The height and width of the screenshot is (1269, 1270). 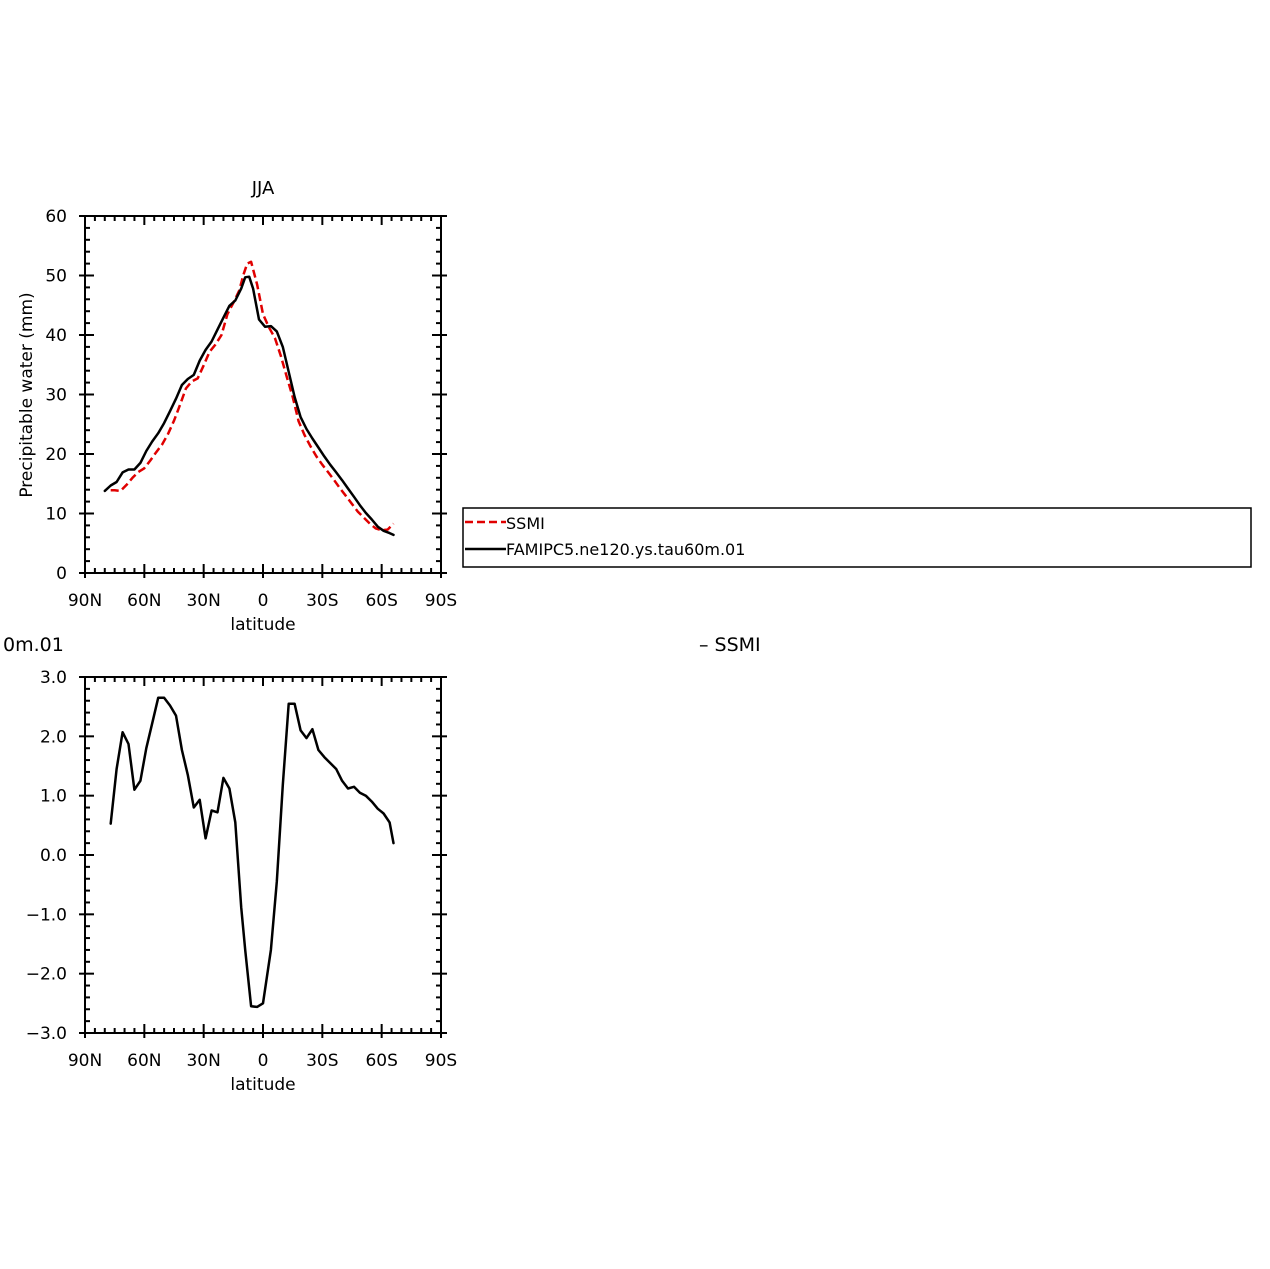 I want to click on legend: SSMI FAMIPC5.ne120.ys.tau60m.01, so click(x=857, y=537).